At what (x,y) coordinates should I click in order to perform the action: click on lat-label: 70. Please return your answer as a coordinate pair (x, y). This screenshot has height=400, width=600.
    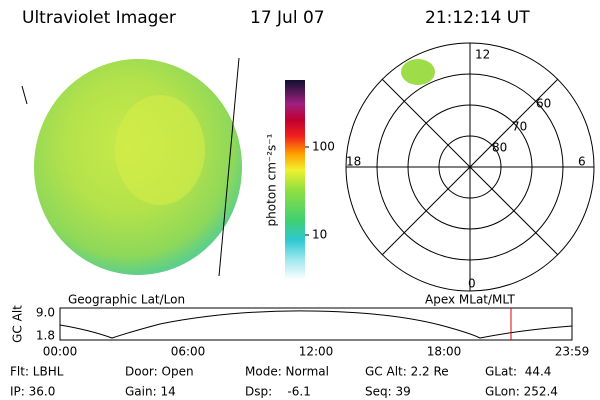
    Looking at the image, I should click on (519, 127).